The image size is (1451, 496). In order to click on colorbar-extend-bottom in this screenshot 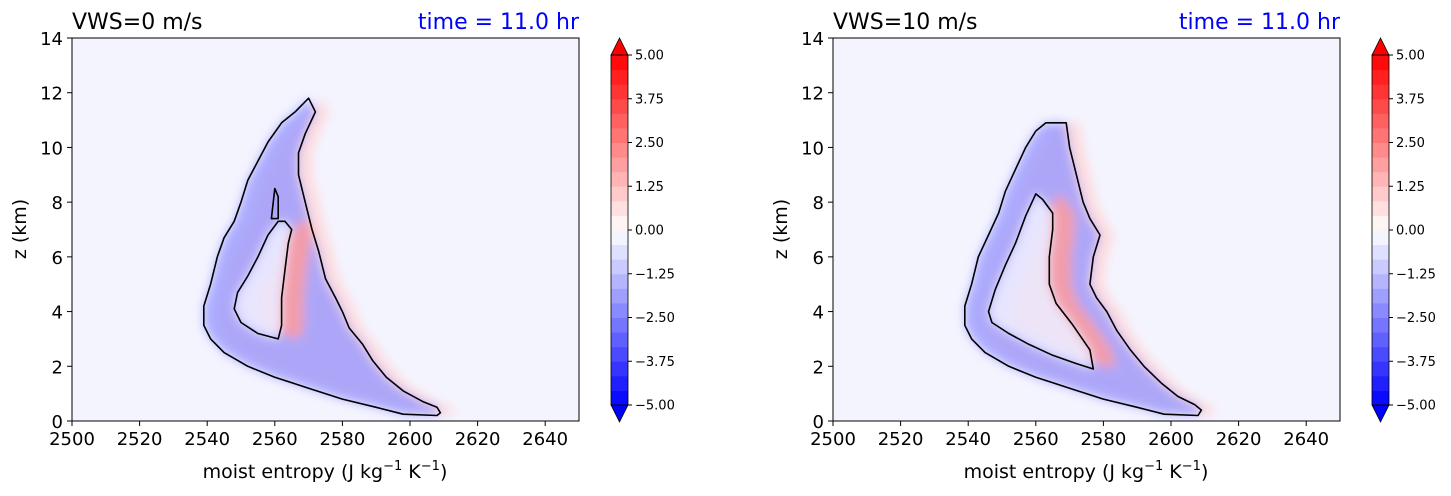, I will do `click(1380, 413)`.